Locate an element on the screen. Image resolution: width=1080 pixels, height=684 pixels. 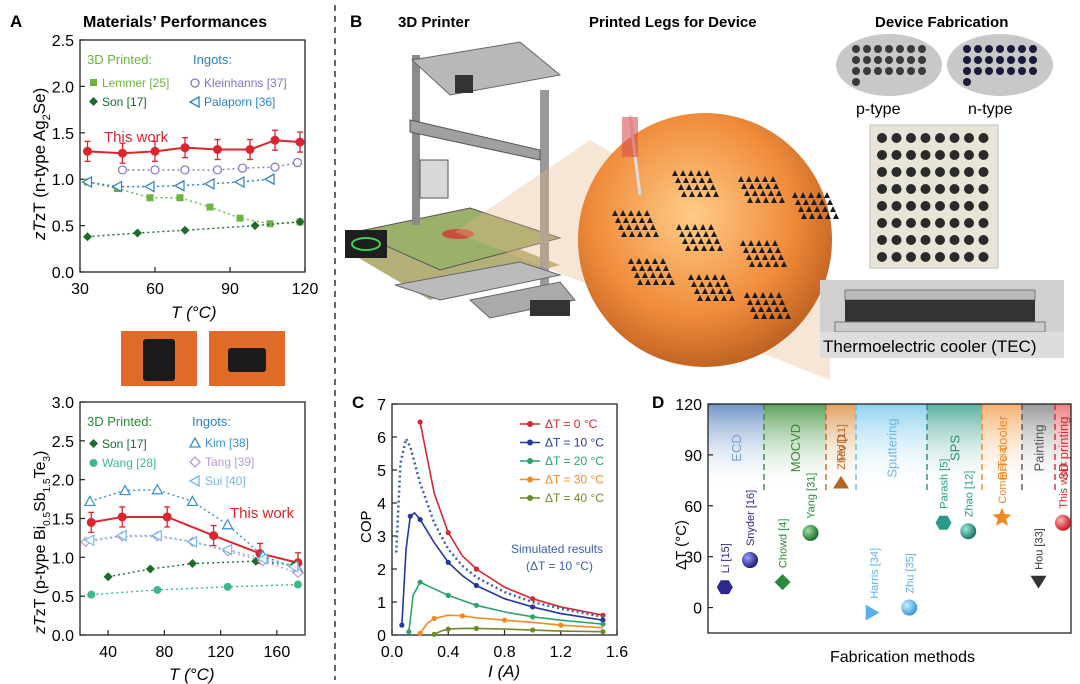
chart-a-bottom-ylabel: zTzT (p-type Bi0.5Sb1.5Te3) is located at coordinates (42, 543).